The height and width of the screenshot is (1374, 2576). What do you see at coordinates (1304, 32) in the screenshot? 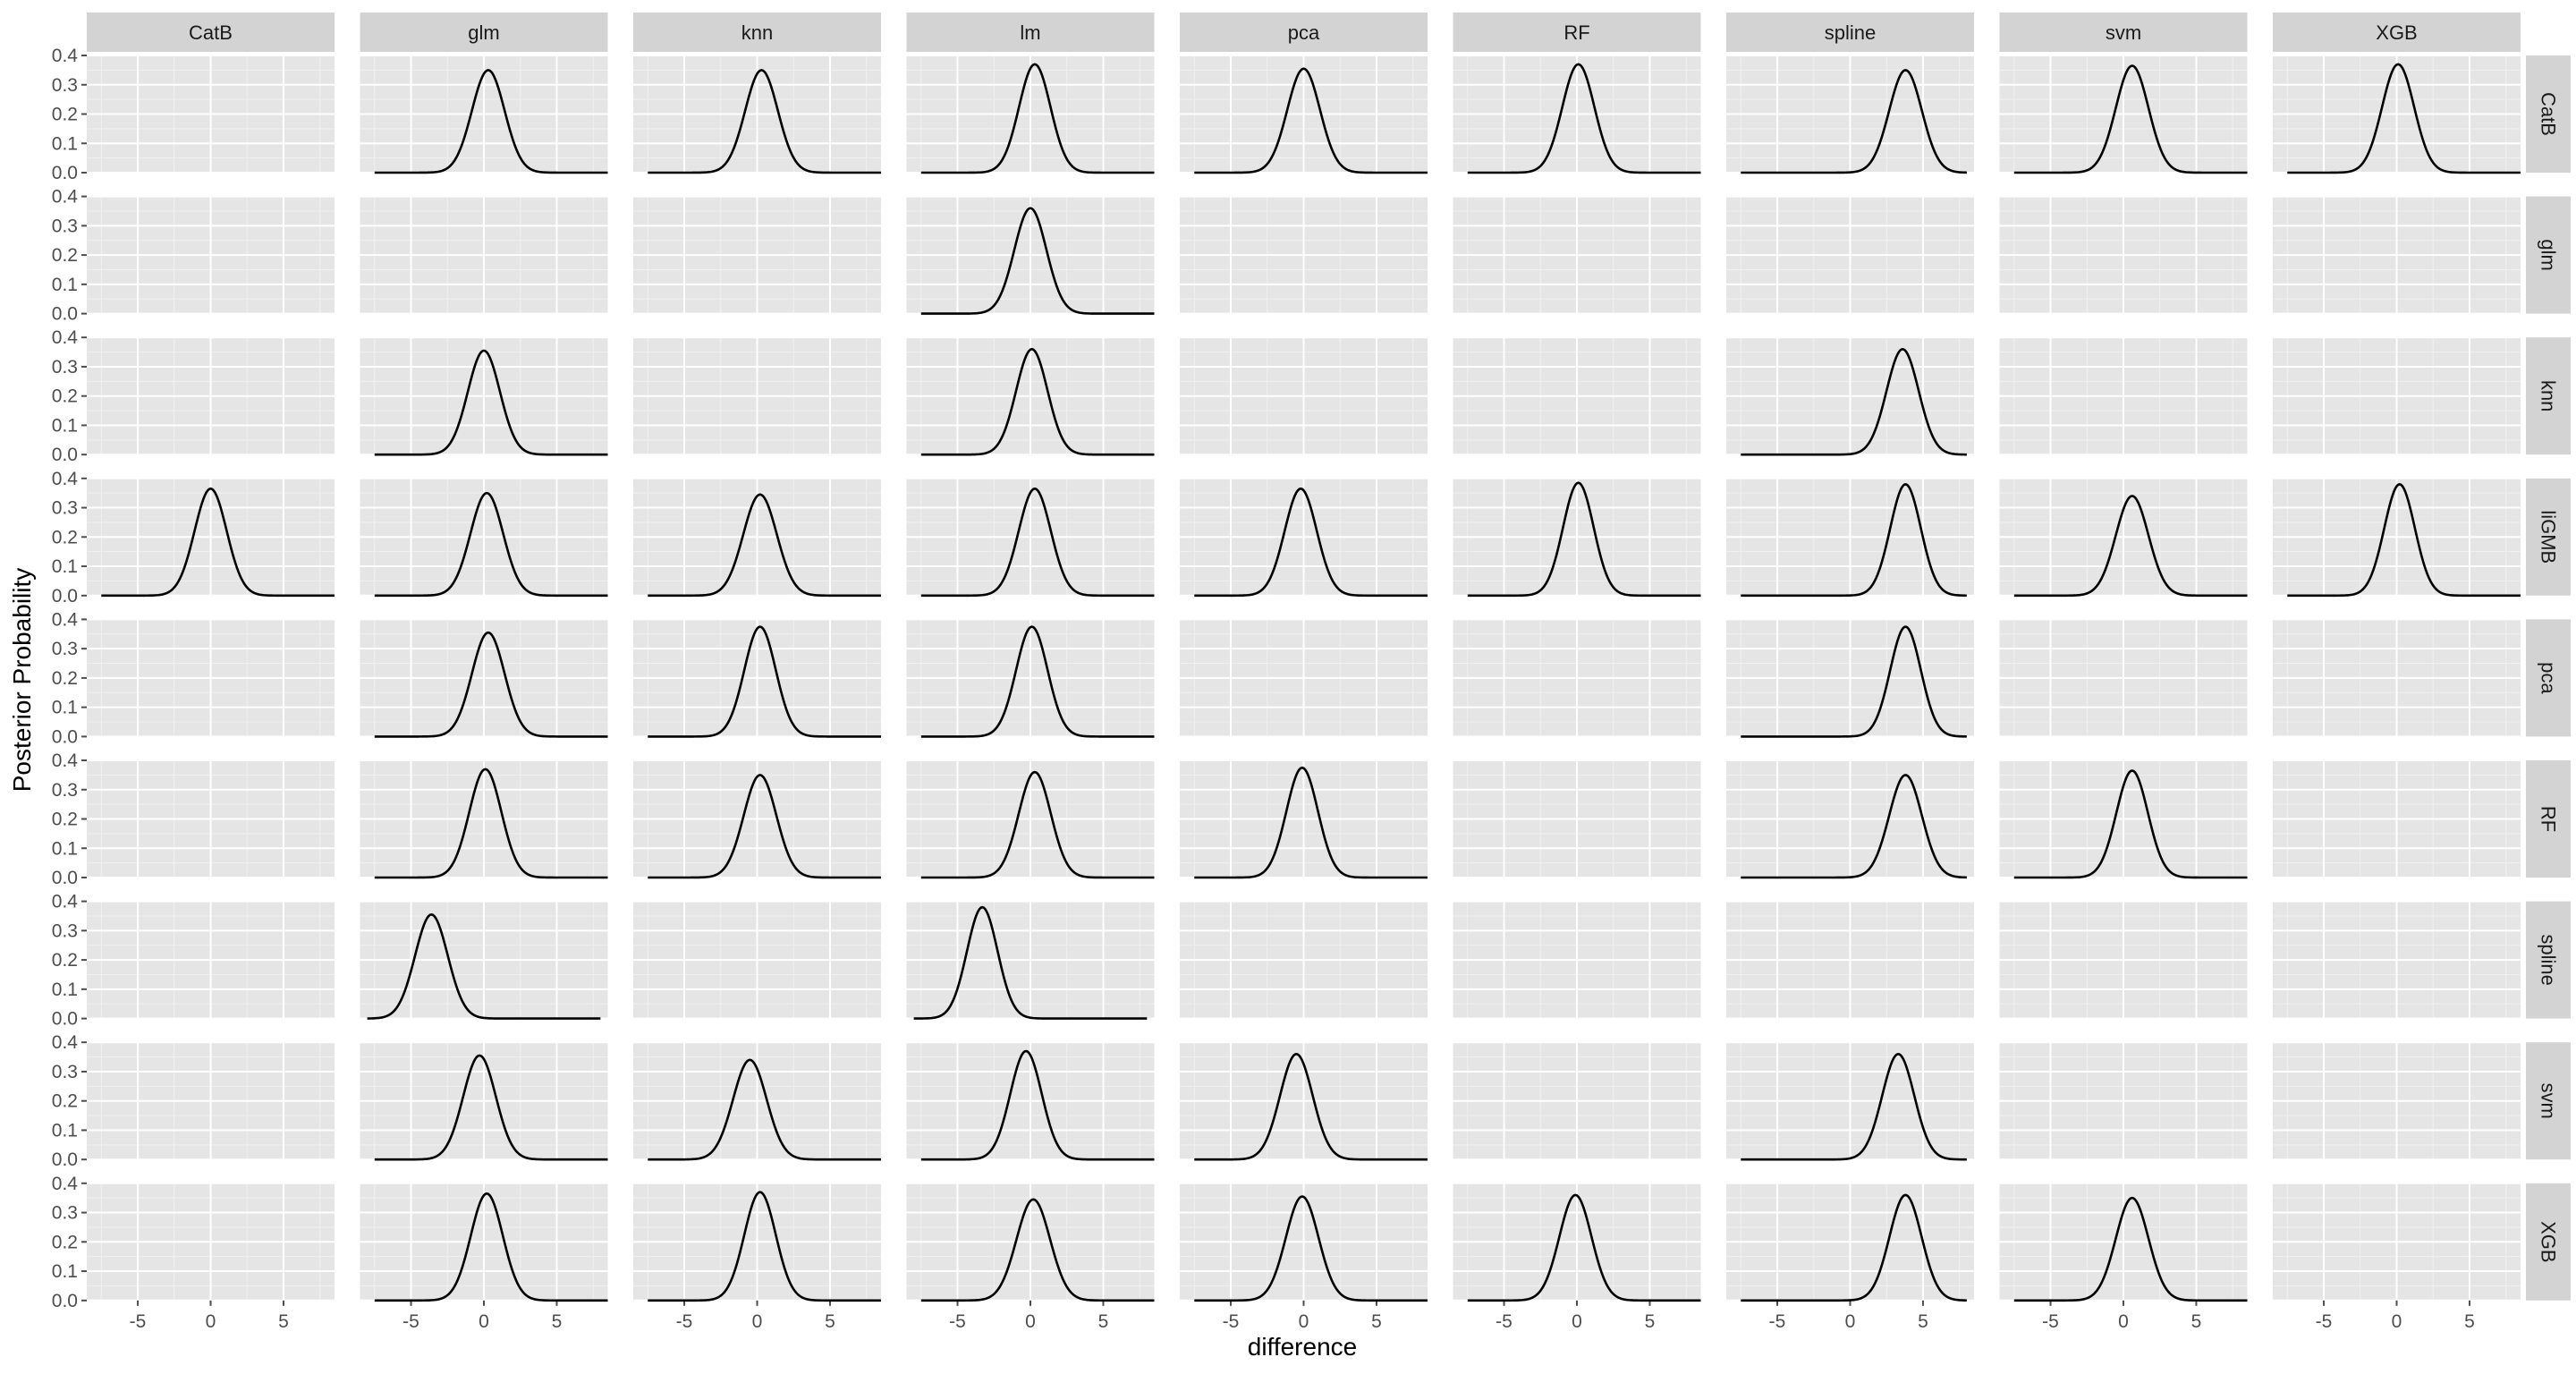
I see `column-strip-label: pca` at bounding box center [1304, 32].